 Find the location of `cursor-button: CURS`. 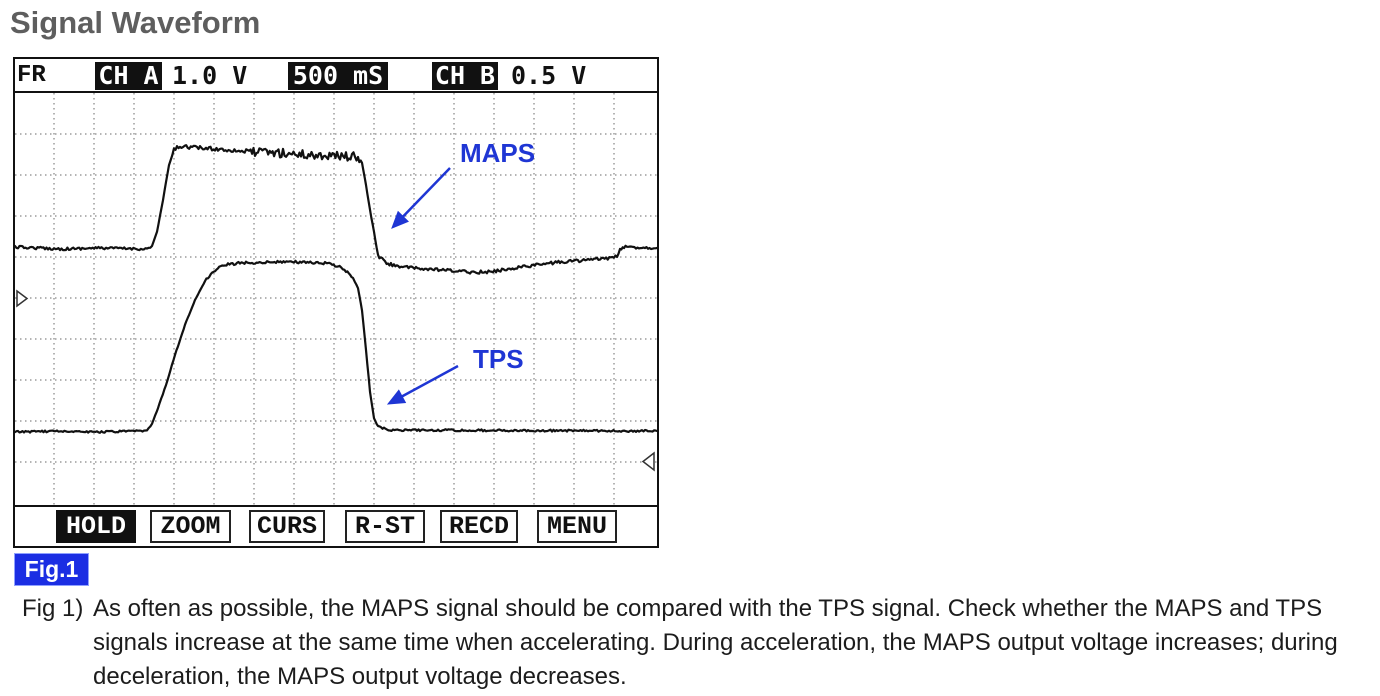

cursor-button: CURS is located at coordinates (287, 526).